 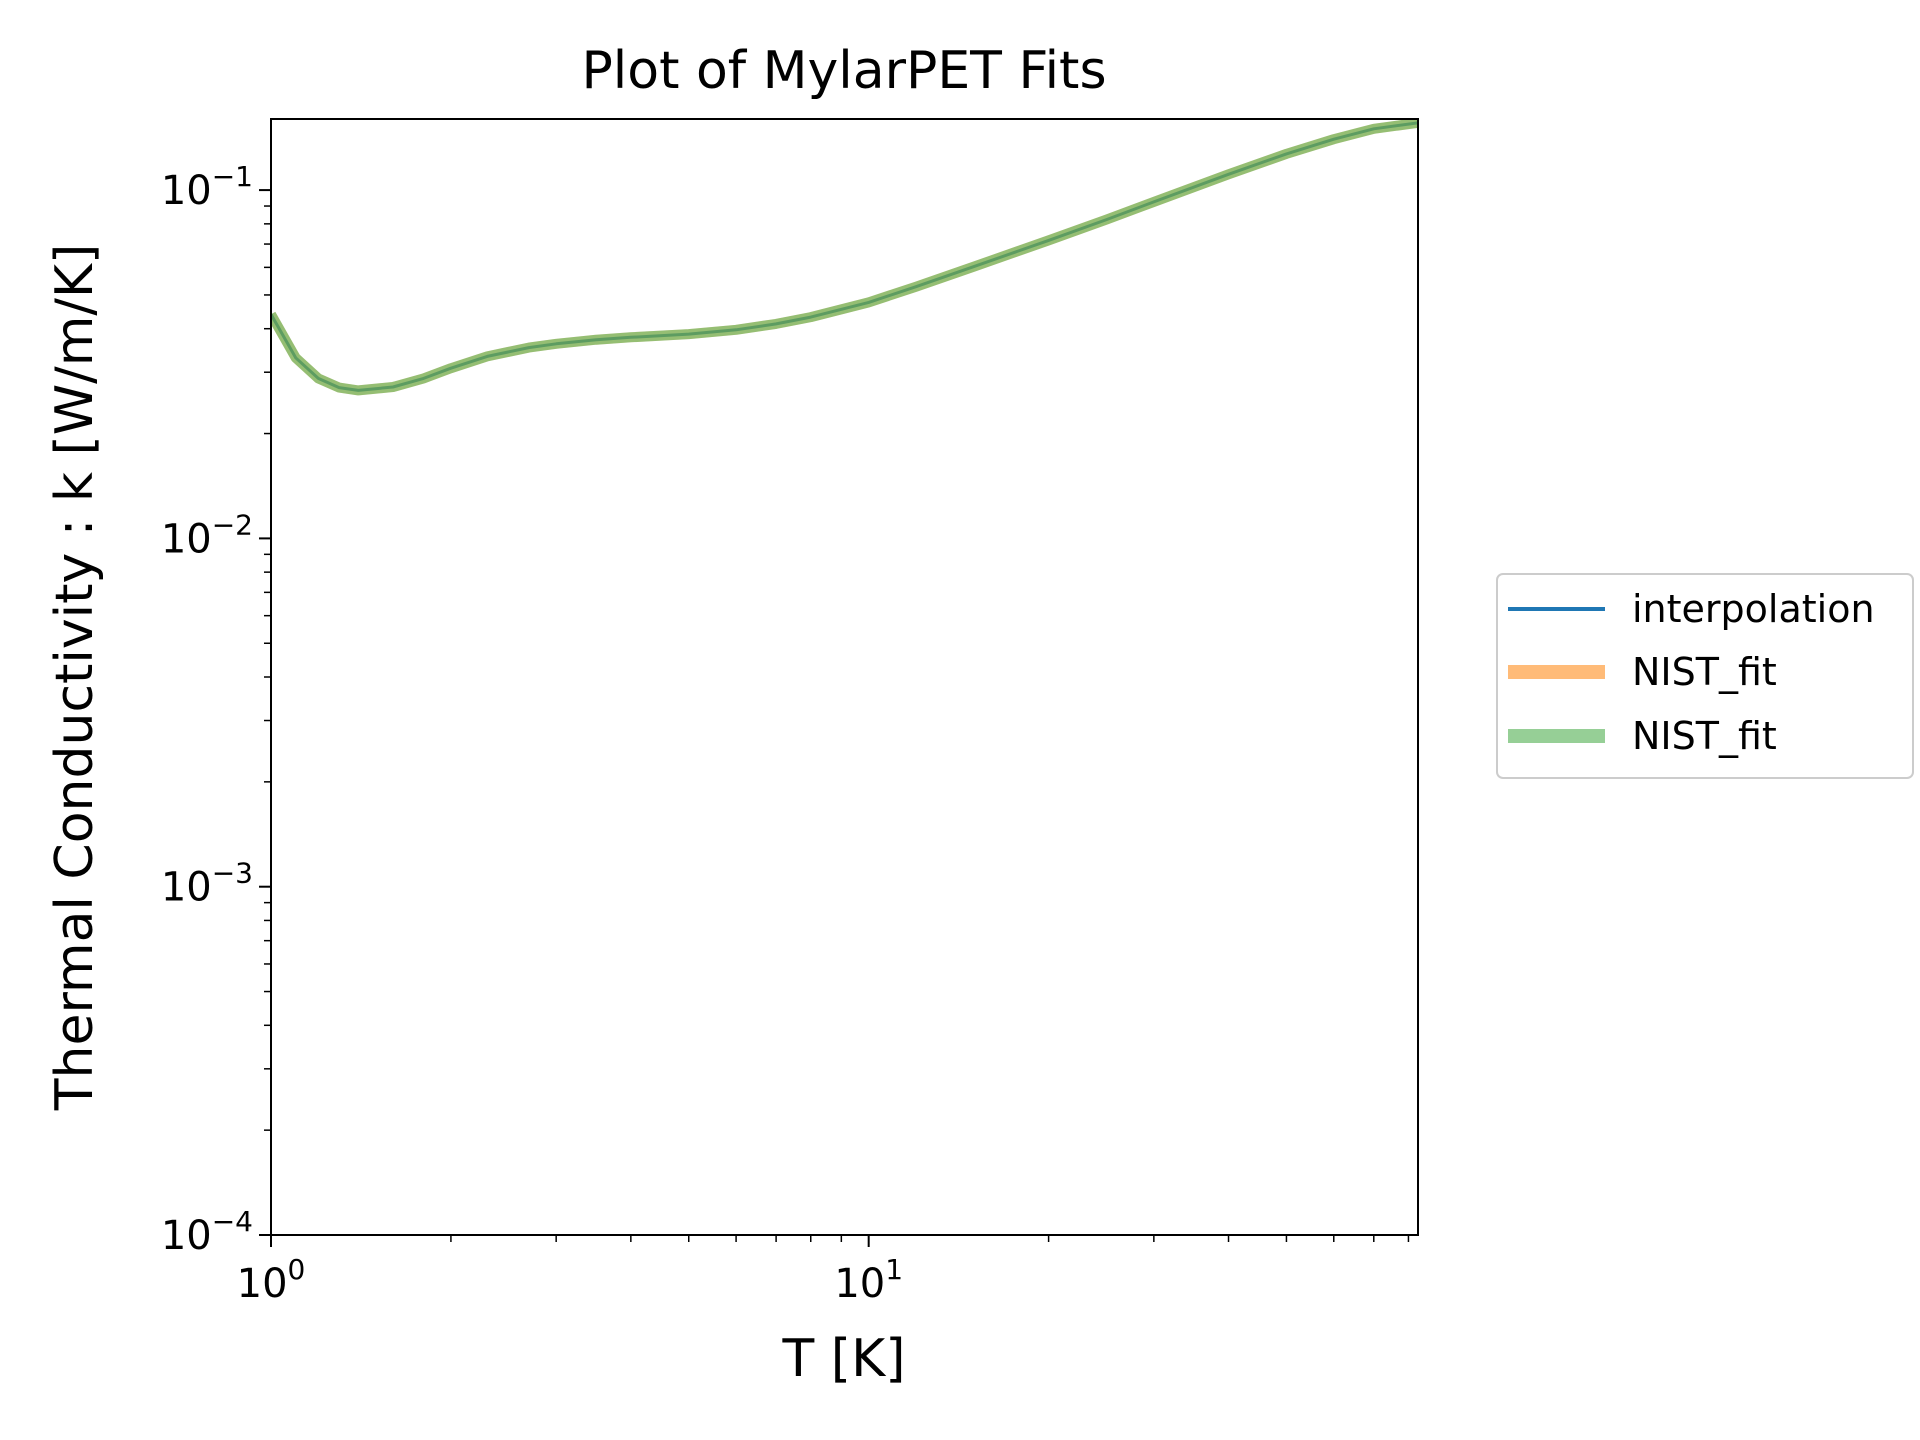 I want to click on legend-label-interpolation: interpolation, so click(x=1753, y=609).